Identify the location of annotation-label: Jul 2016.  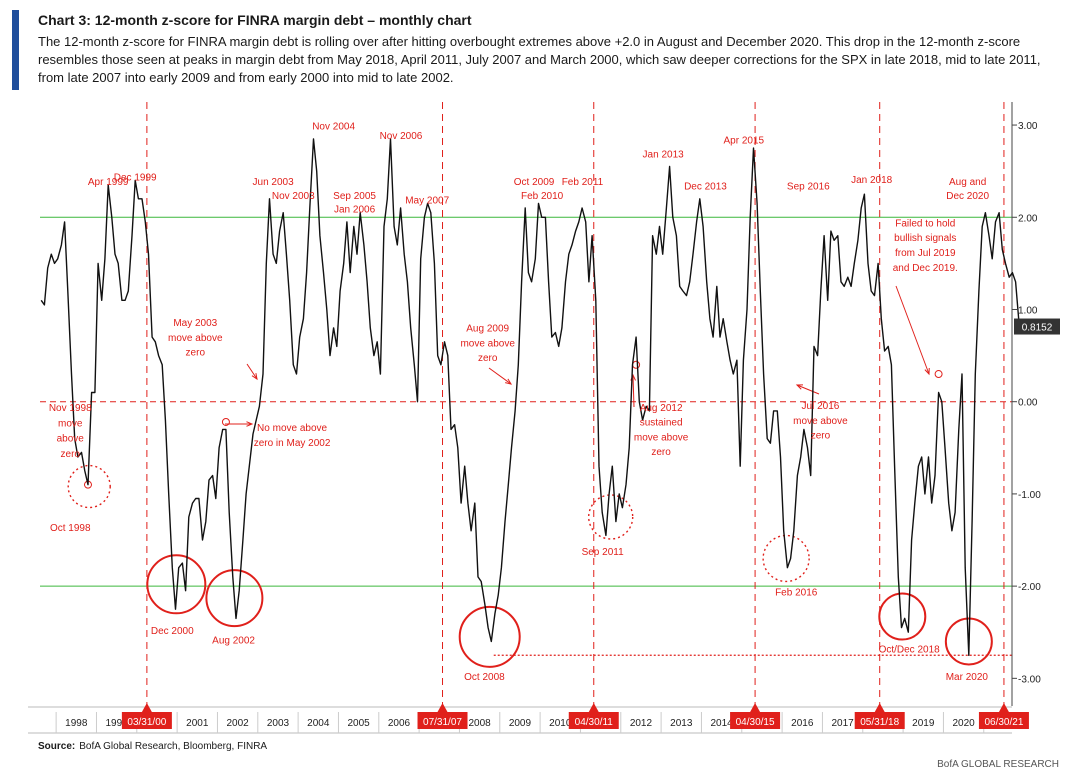
(821, 406).